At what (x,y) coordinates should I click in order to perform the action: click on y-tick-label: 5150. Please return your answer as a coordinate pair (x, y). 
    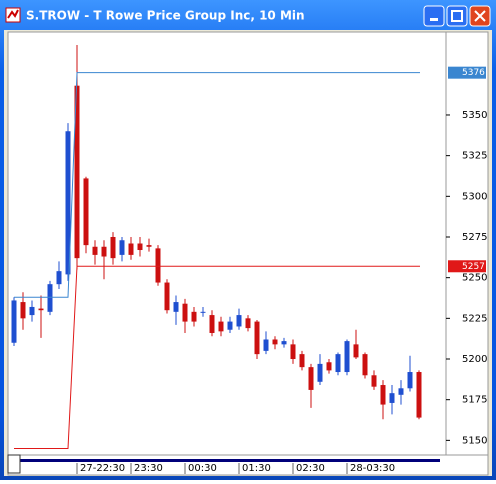
    Looking at the image, I should click on (474, 440).